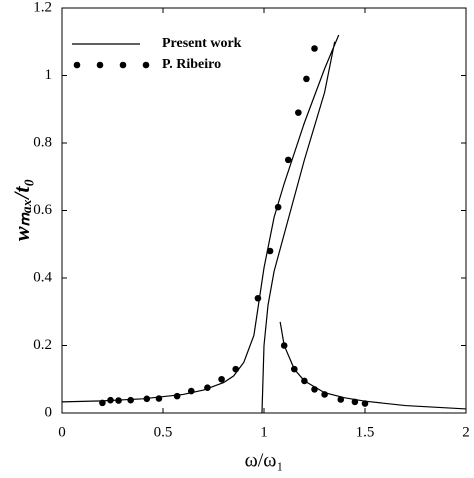  I want to click on y-tick-label: 0.8, so click(42, 142).